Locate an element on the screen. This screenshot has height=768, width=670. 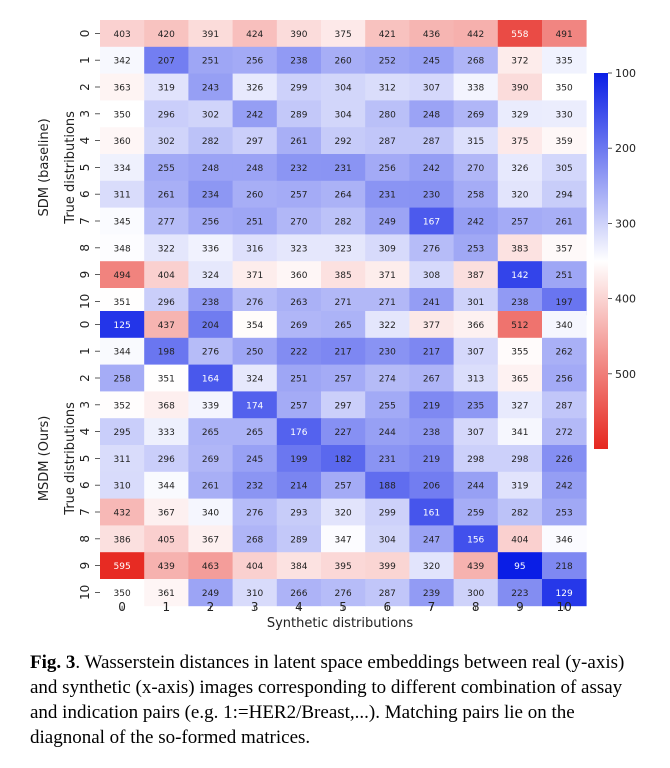
colorbar-gradient is located at coordinates (601, 261).